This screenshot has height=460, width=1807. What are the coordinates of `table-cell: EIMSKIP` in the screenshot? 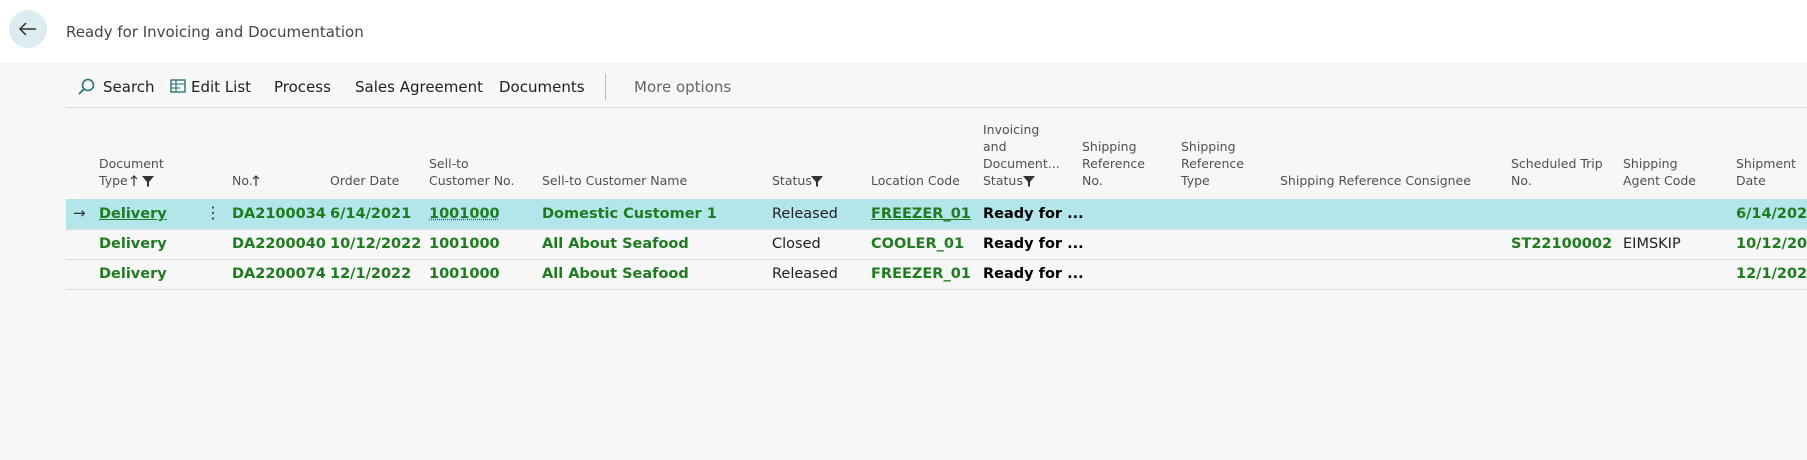 It's located at (1652, 244).